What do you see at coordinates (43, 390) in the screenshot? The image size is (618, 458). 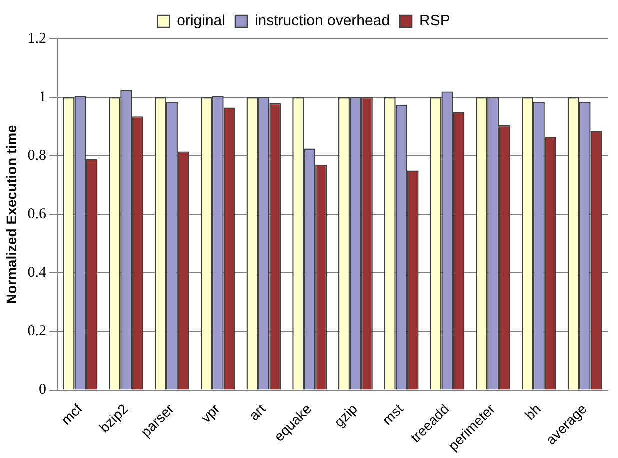 I see `y-tick-label: 0` at bounding box center [43, 390].